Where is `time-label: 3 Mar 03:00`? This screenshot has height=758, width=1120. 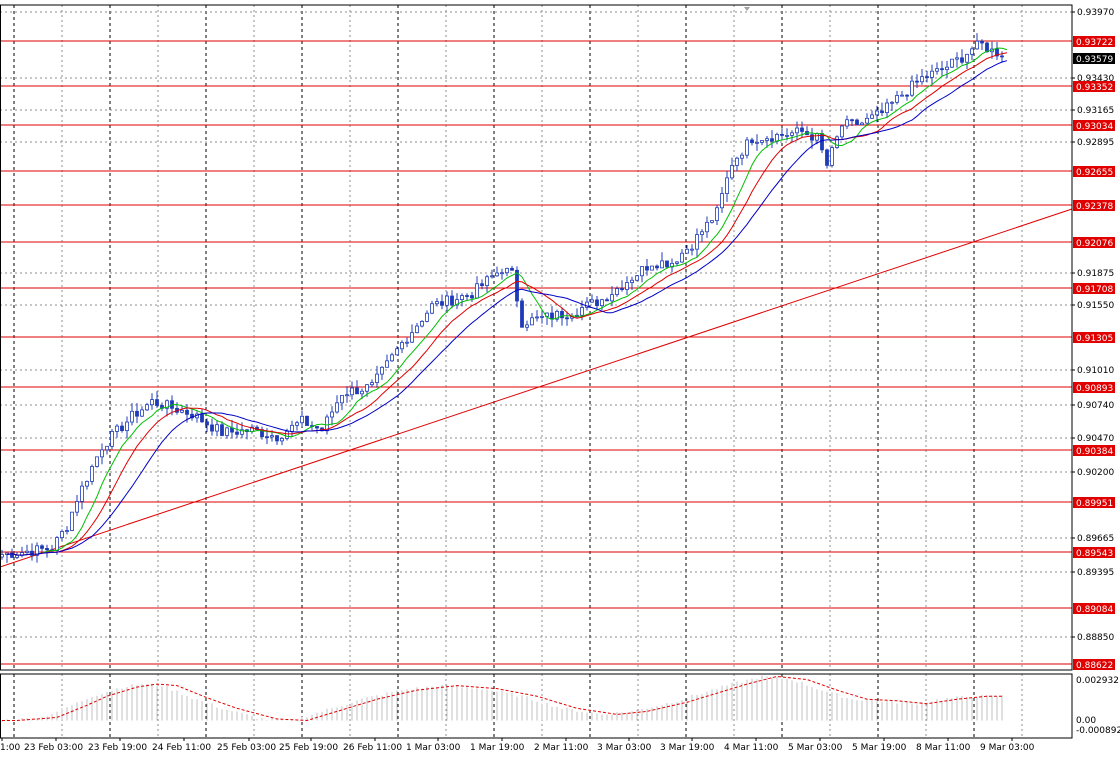
time-label: 3 Mar 03:00 is located at coordinates (624, 748).